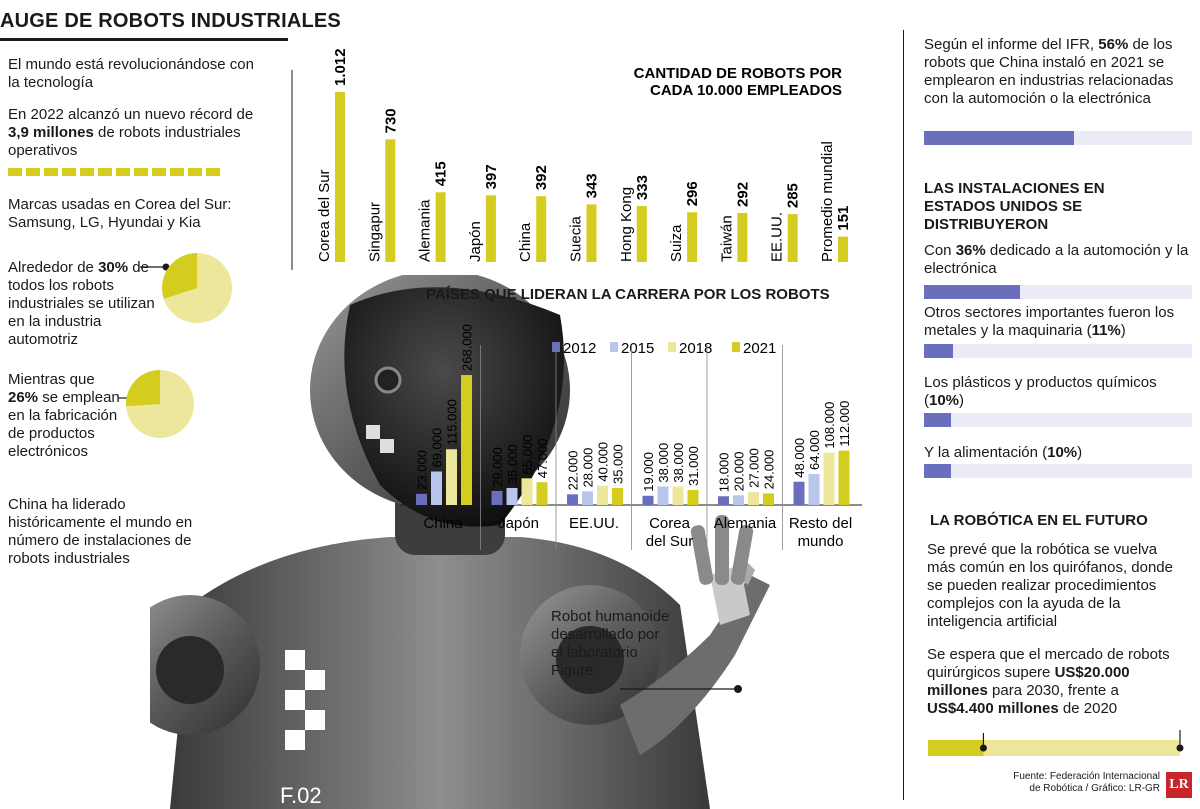 The height and width of the screenshot is (809, 1200). I want to click on density-value-label: 415, so click(441, 173).